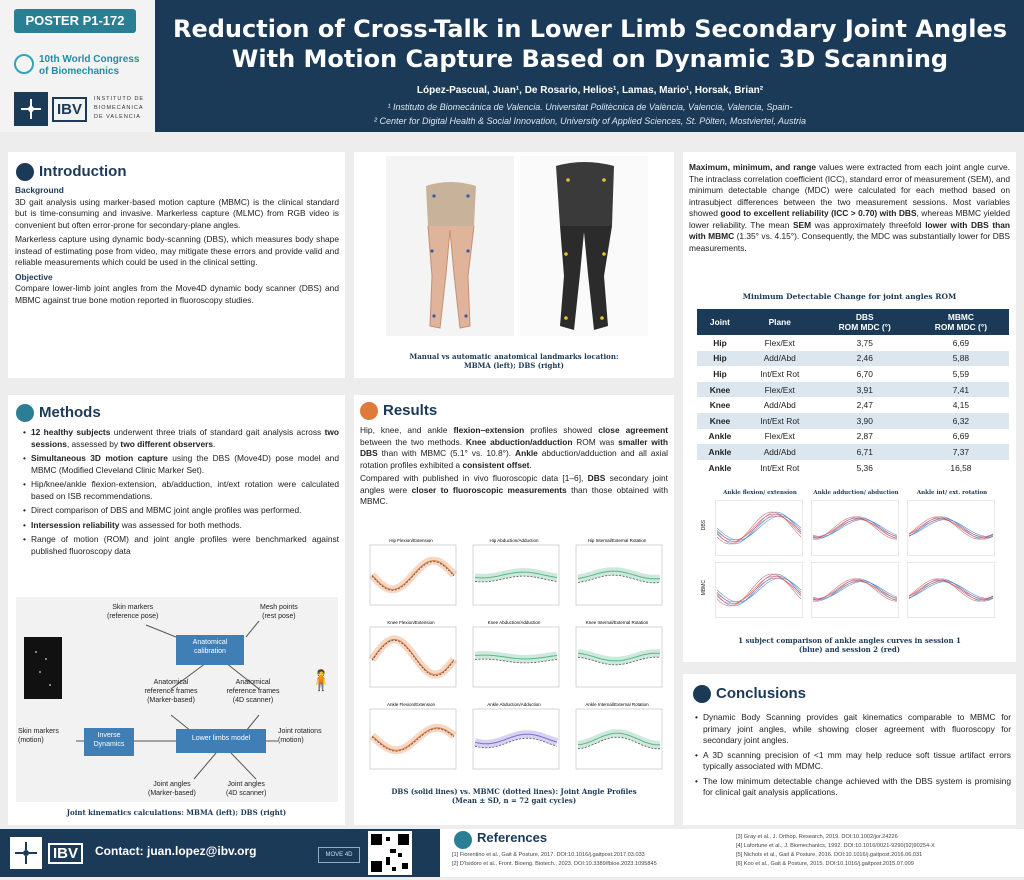  I want to click on table-cell: 6,32, so click(960, 420).